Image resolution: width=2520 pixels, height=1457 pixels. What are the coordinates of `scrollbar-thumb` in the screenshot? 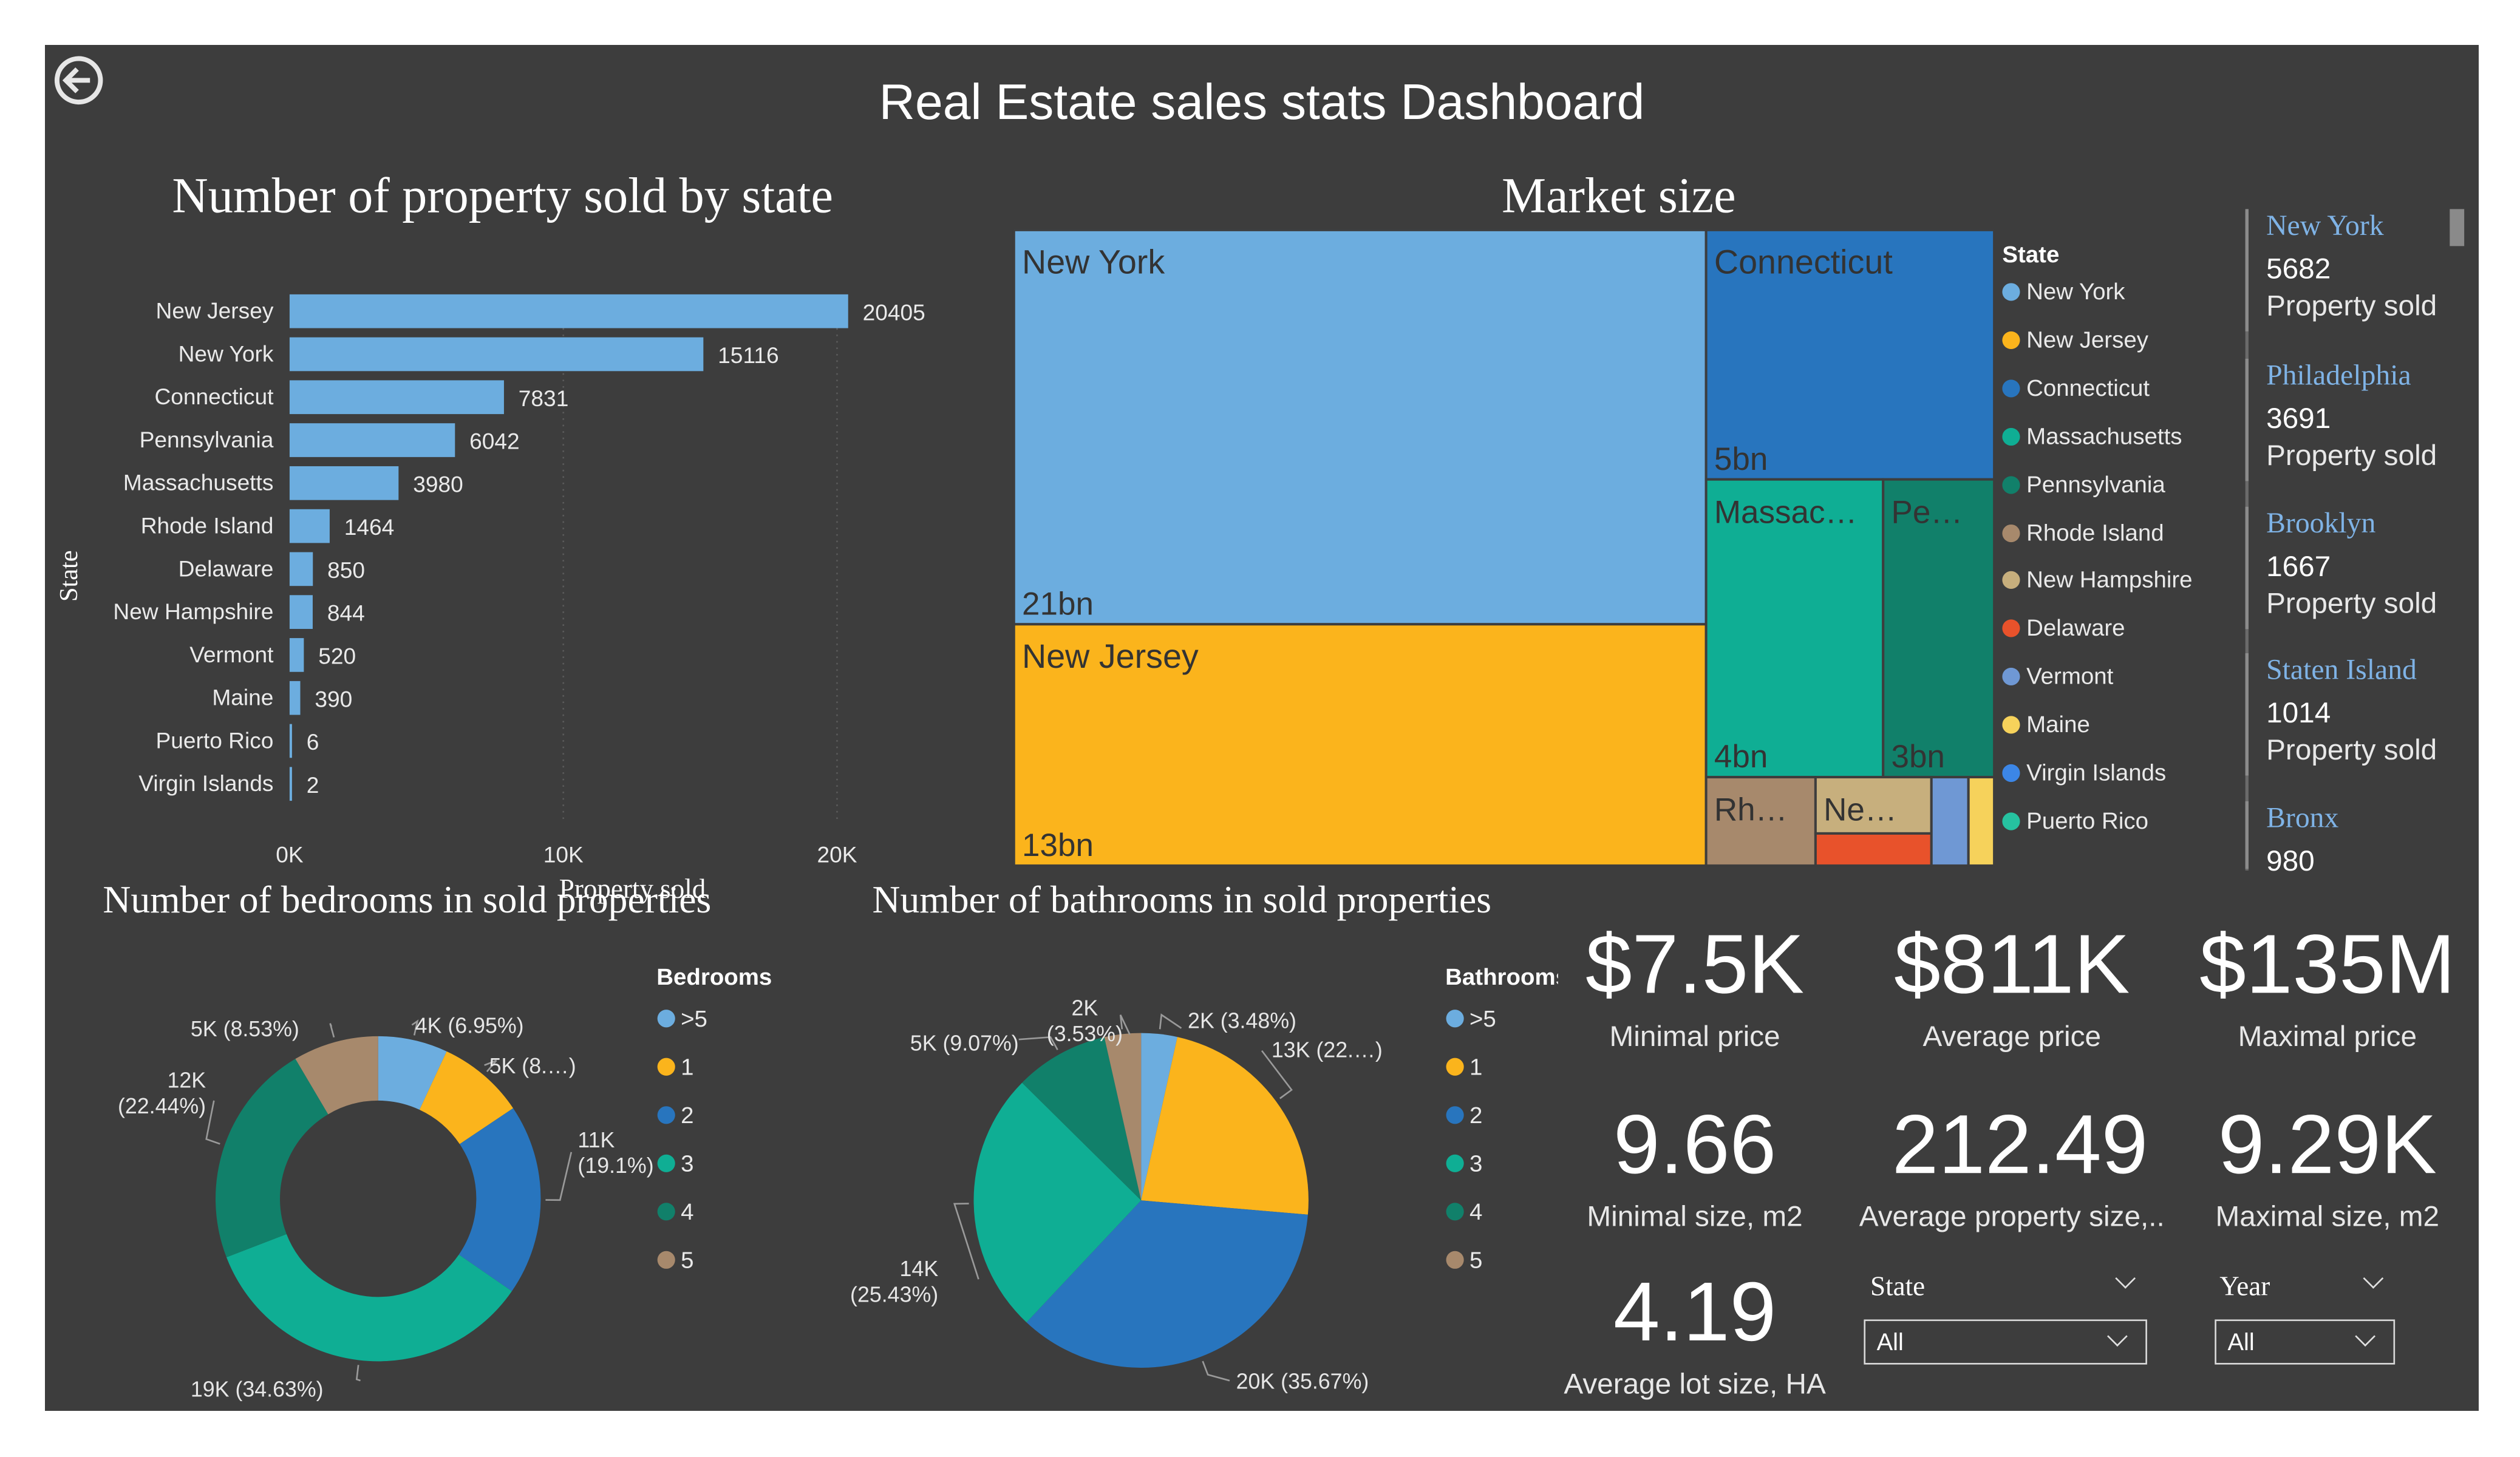 It's located at (2457, 227).